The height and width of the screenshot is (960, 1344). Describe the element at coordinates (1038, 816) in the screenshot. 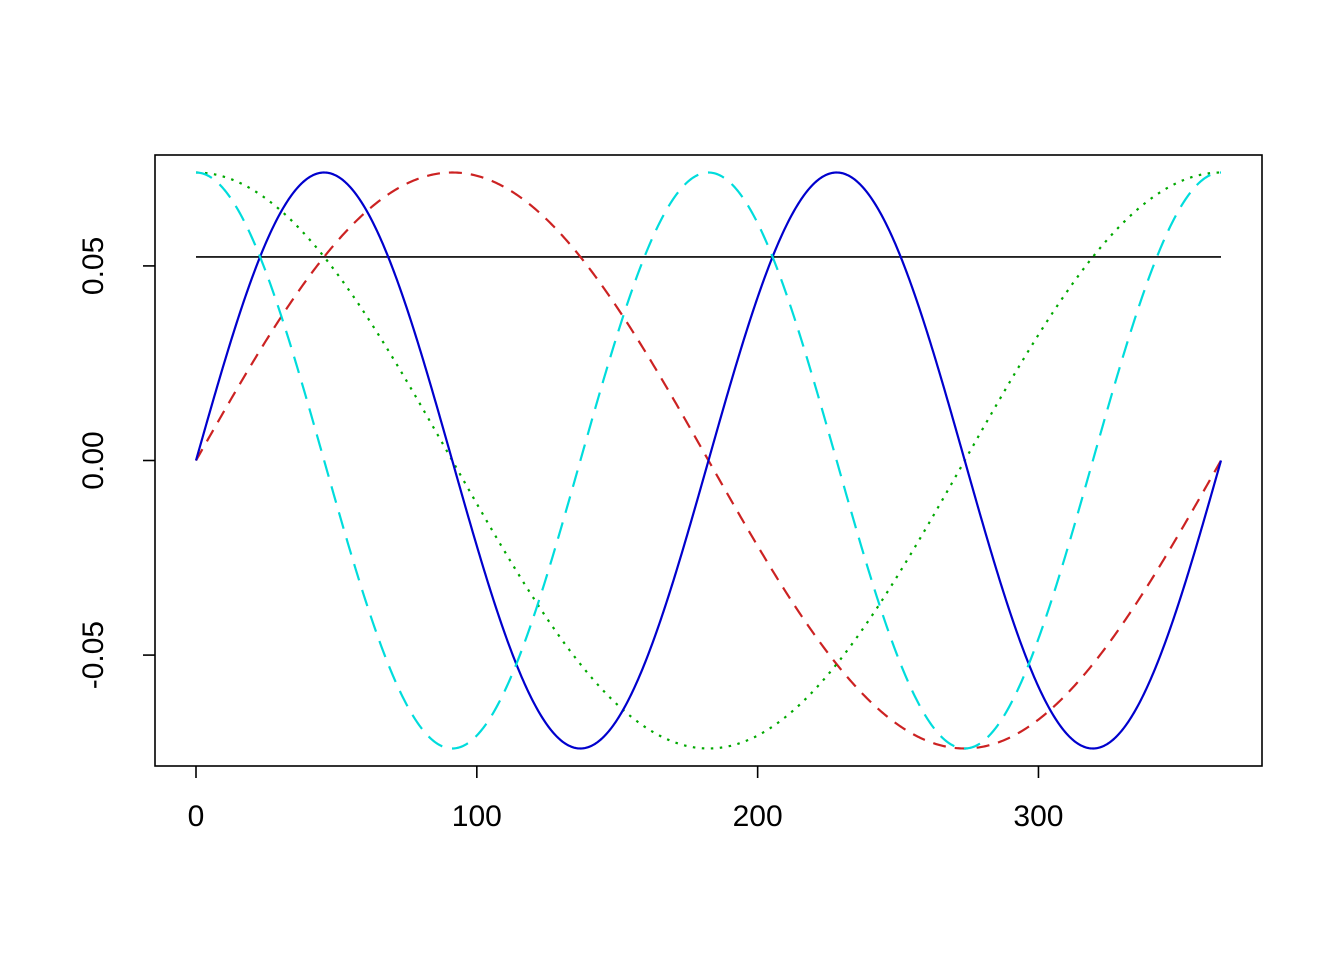

I see `x-axis-label-3: 300` at that location.